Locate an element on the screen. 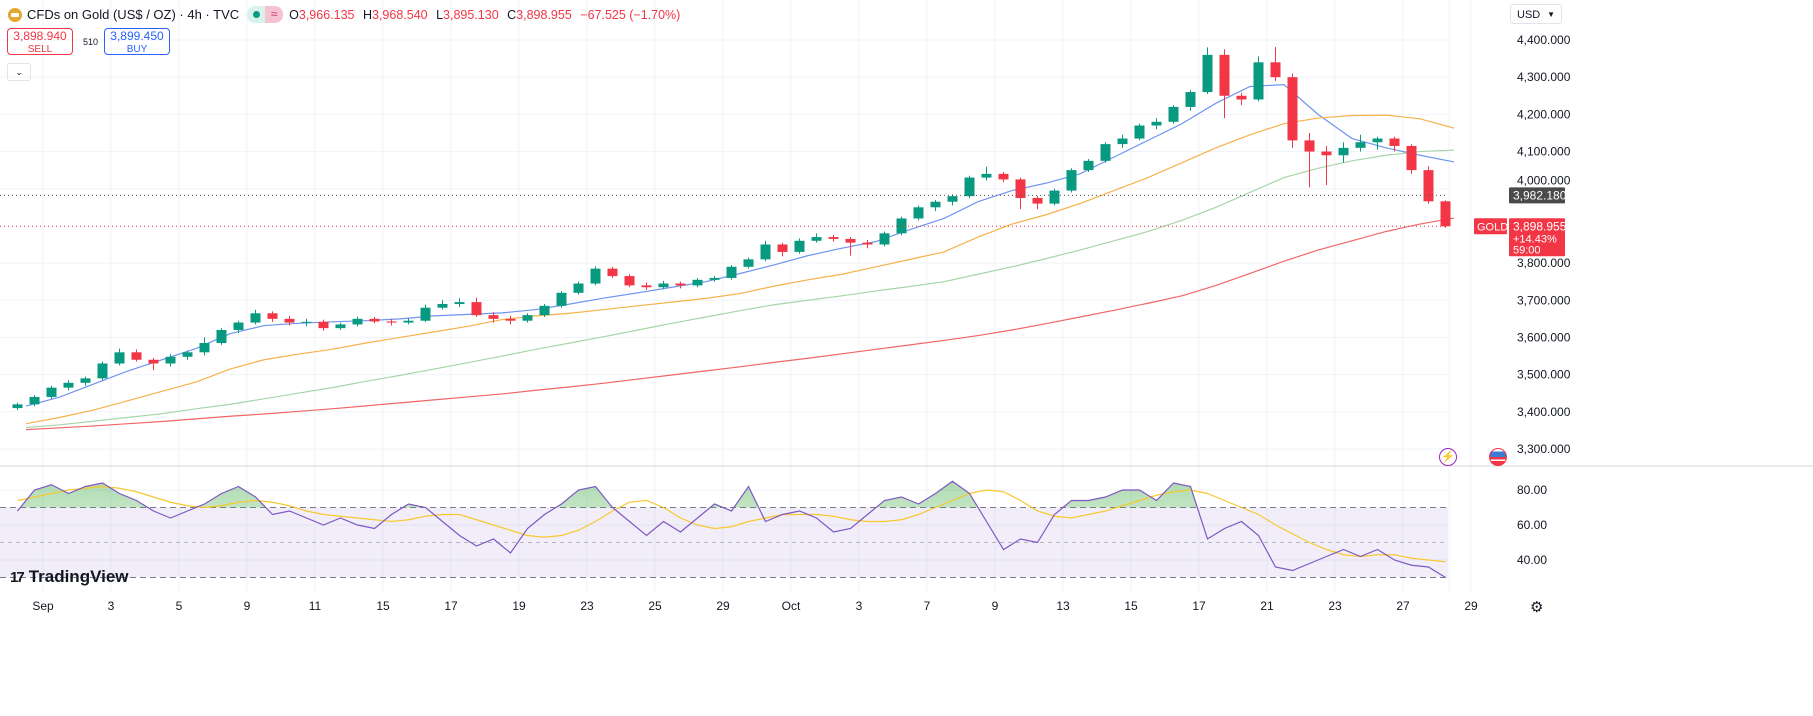 The height and width of the screenshot is (716, 1813). collapse-legend-button: ⌄ is located at coordinates (19, 72).